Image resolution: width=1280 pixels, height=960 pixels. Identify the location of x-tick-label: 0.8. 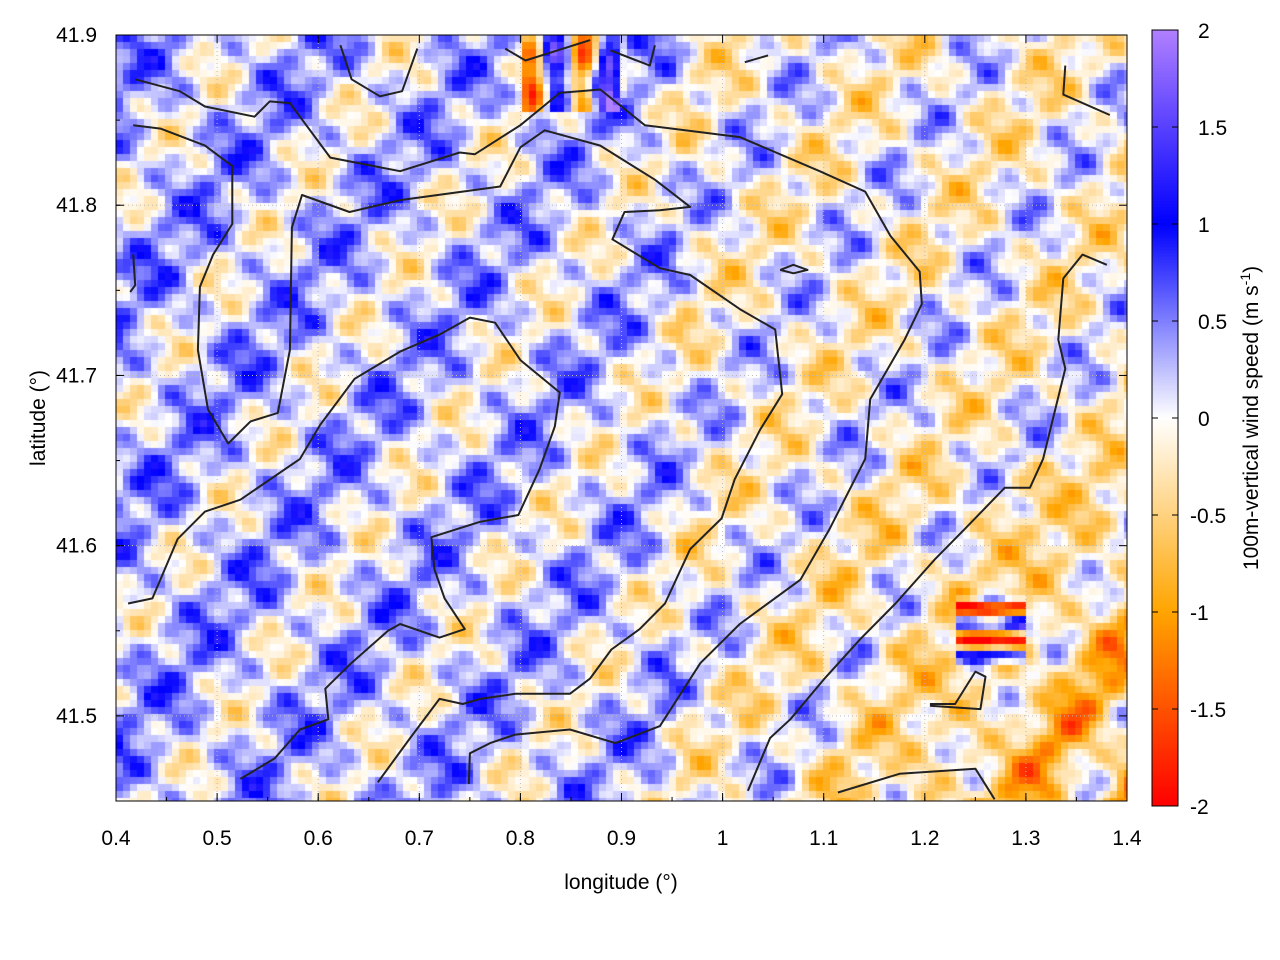
(520, 838).